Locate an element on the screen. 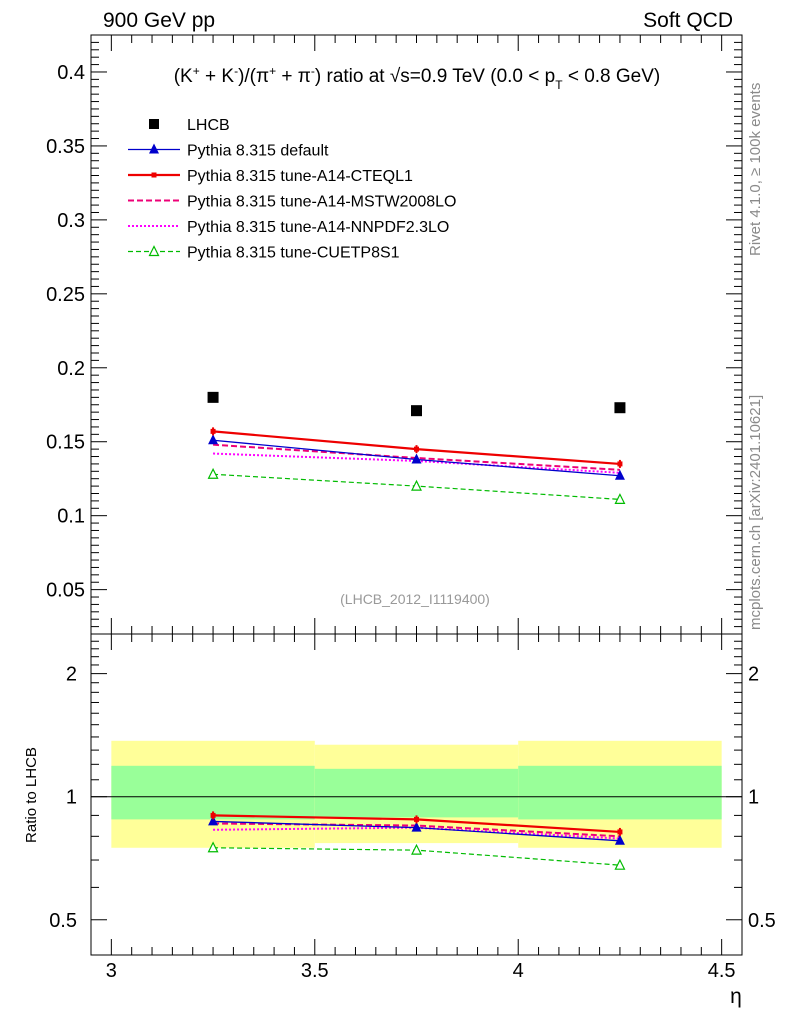 The width and height of the screenshot is (786, 1024). x-tick-label: 3 is located at coordinates (111, 971).